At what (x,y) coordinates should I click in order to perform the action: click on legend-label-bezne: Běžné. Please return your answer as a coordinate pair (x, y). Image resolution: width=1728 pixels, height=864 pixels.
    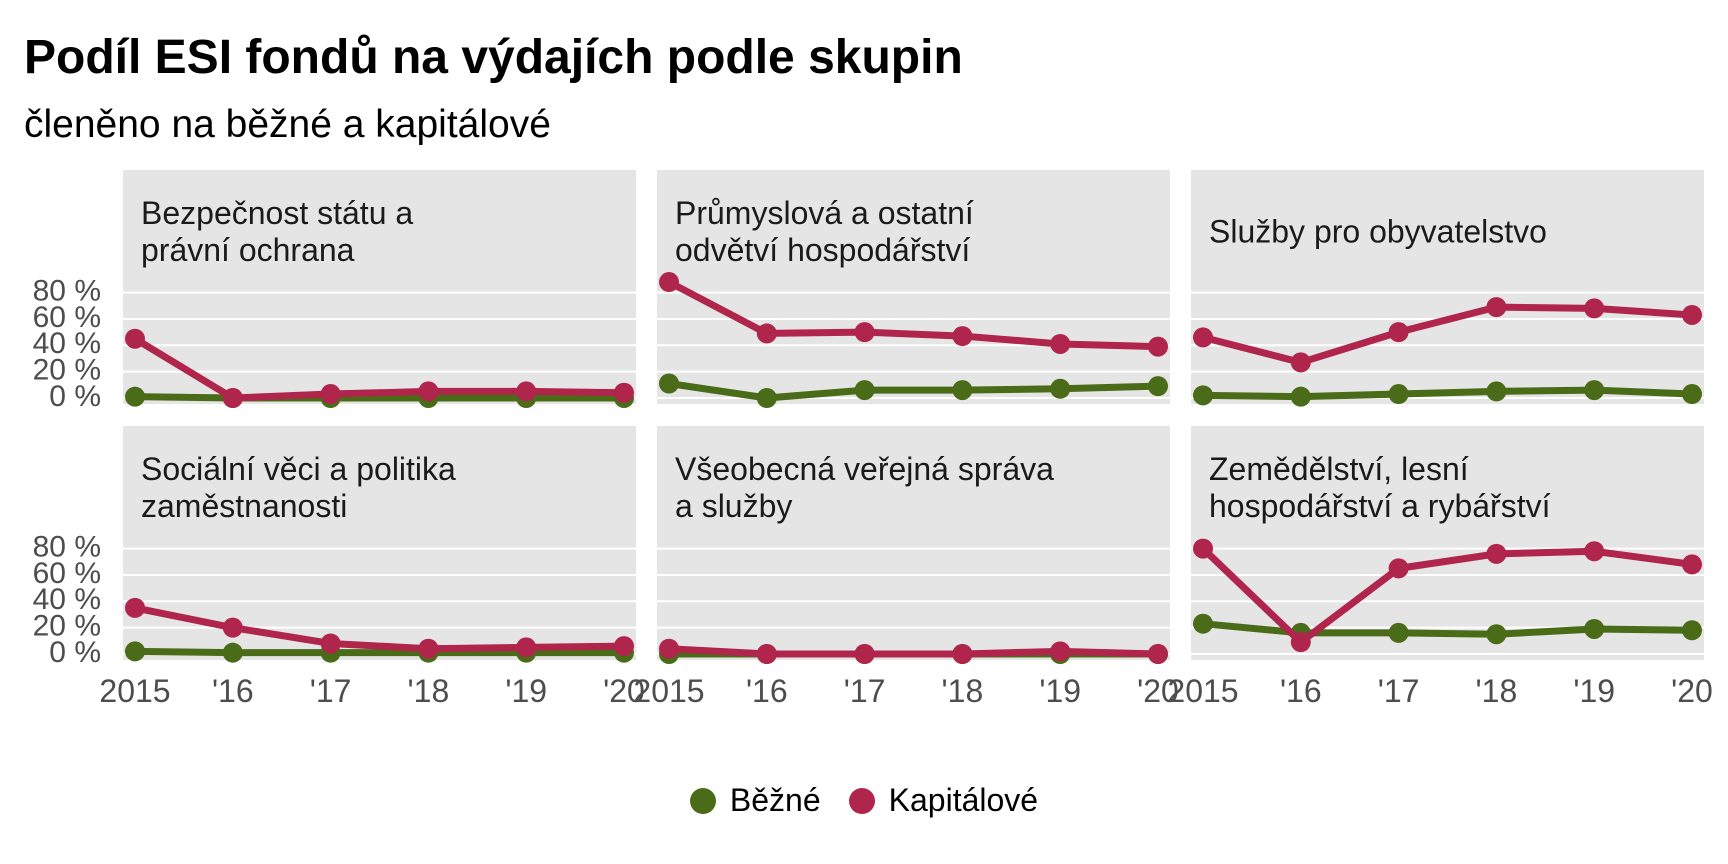
    Looking at the image, I should click on (775, 800).